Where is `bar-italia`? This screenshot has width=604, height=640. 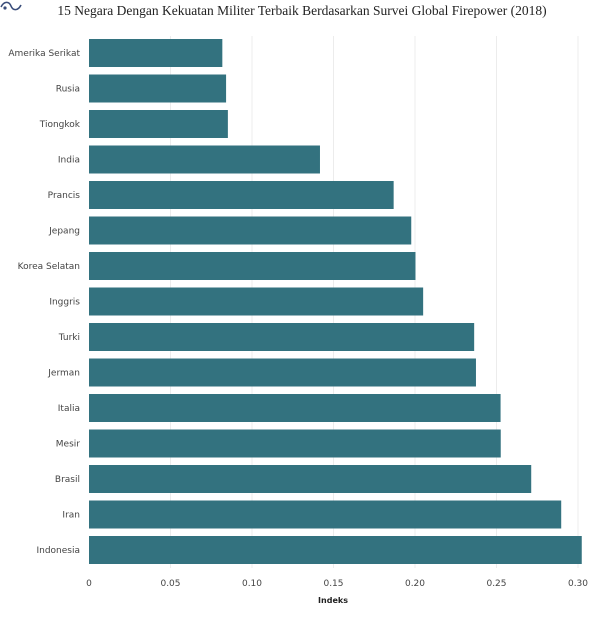
bar-italia is located at coordinates (295, 408).